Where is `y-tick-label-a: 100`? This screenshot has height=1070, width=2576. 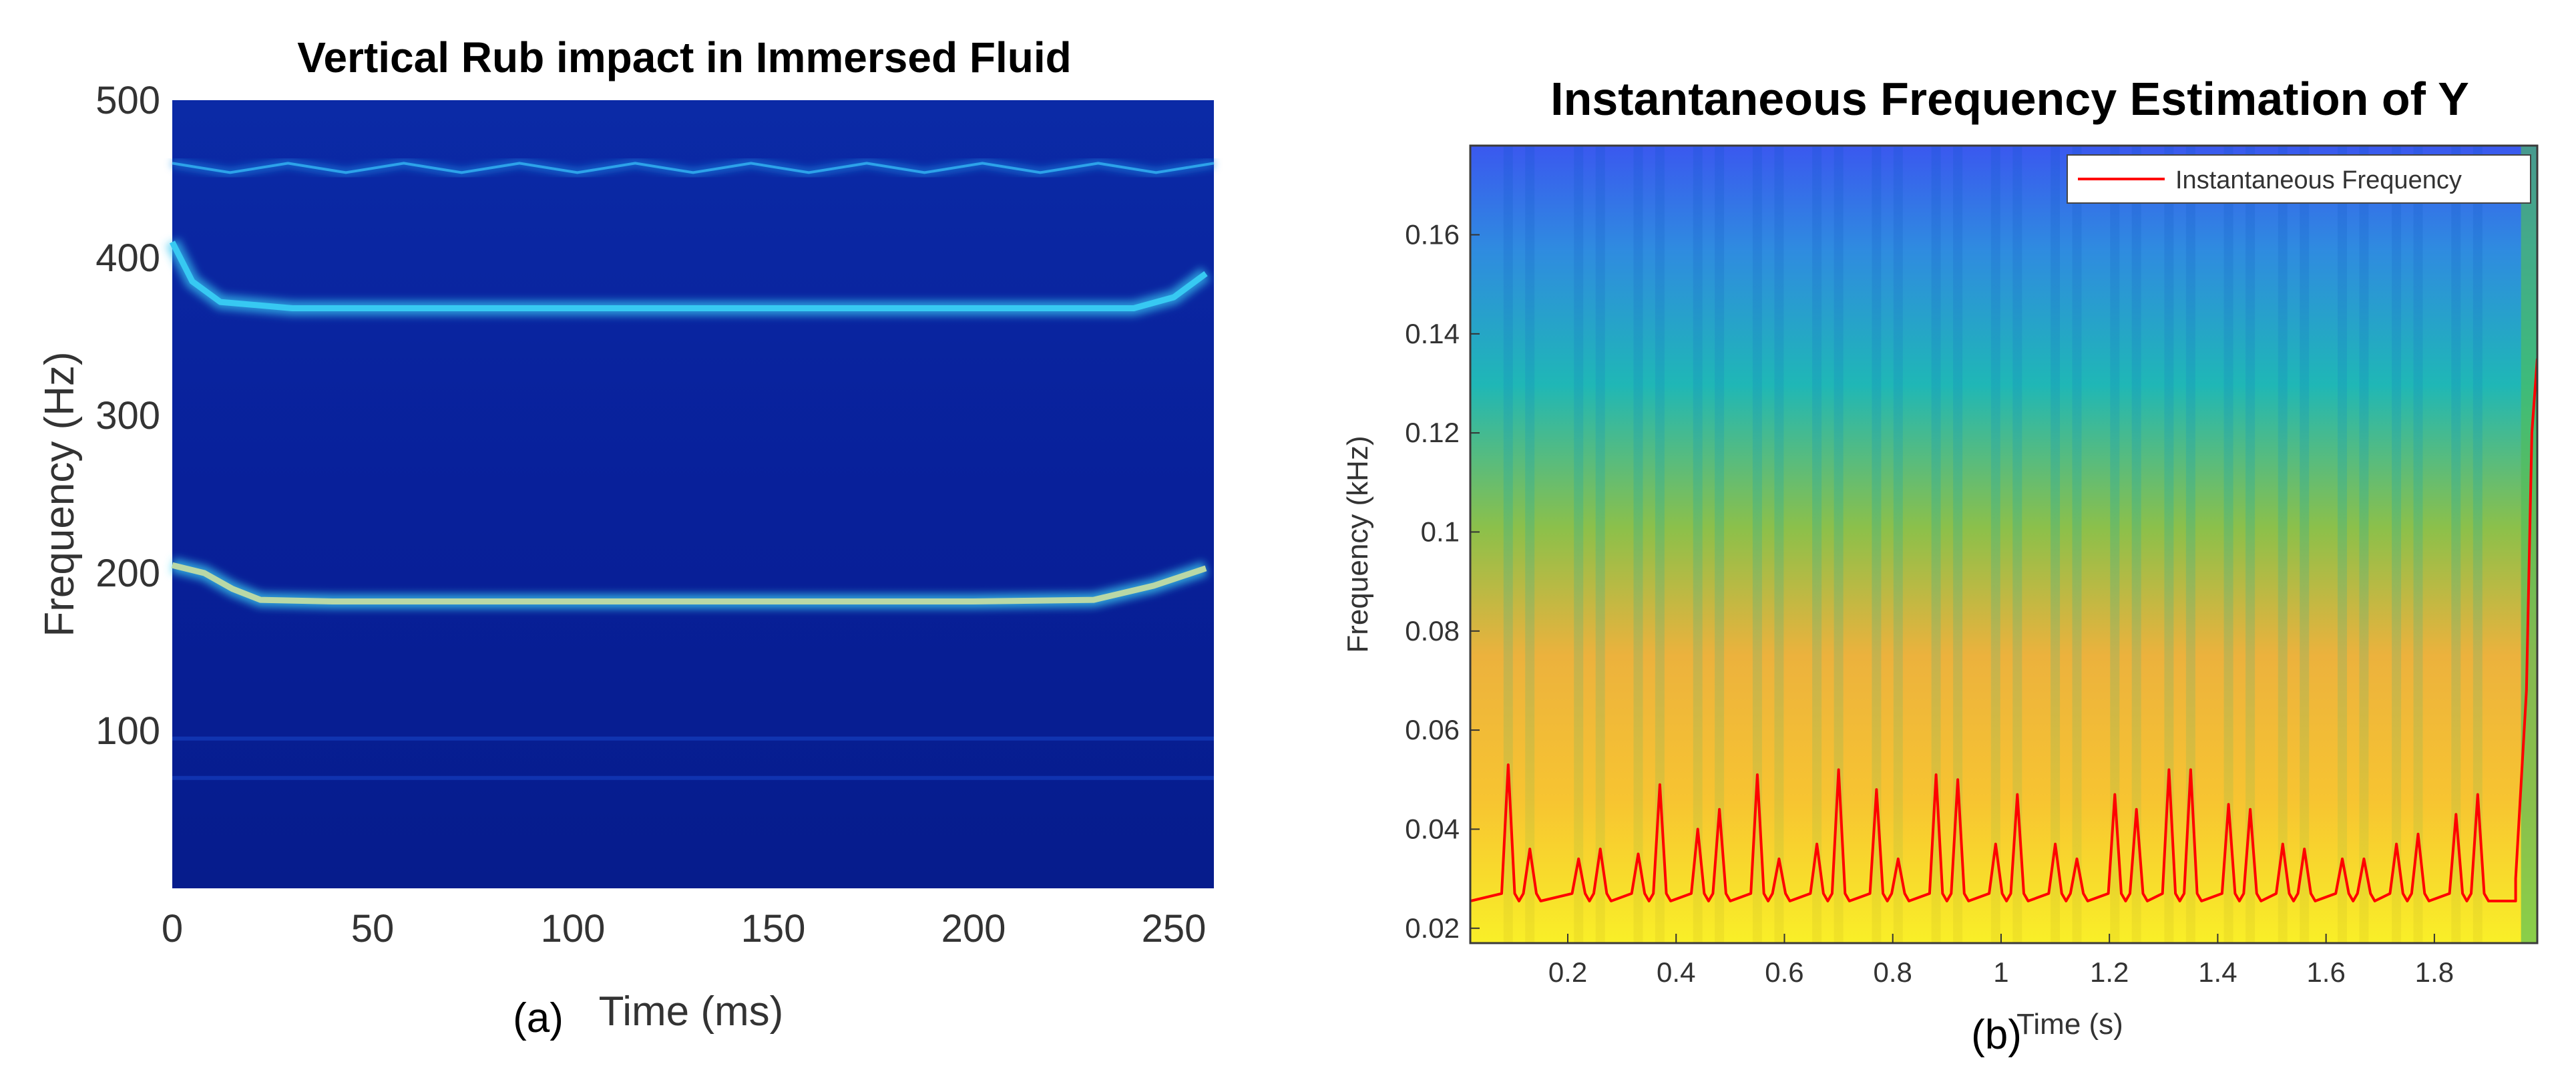
y-tick-label-a: 100 is located at coordinates (127, 731).